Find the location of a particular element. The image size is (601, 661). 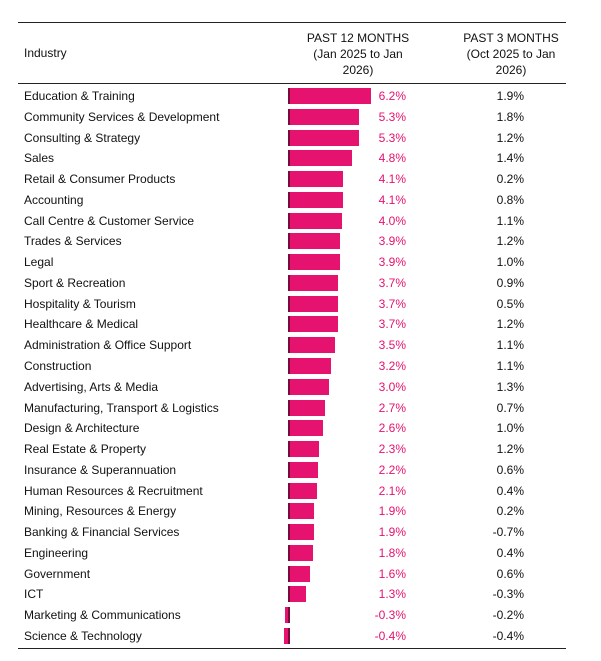

category-label: Hospitality & Tourism is located at coordinates (80, 303).